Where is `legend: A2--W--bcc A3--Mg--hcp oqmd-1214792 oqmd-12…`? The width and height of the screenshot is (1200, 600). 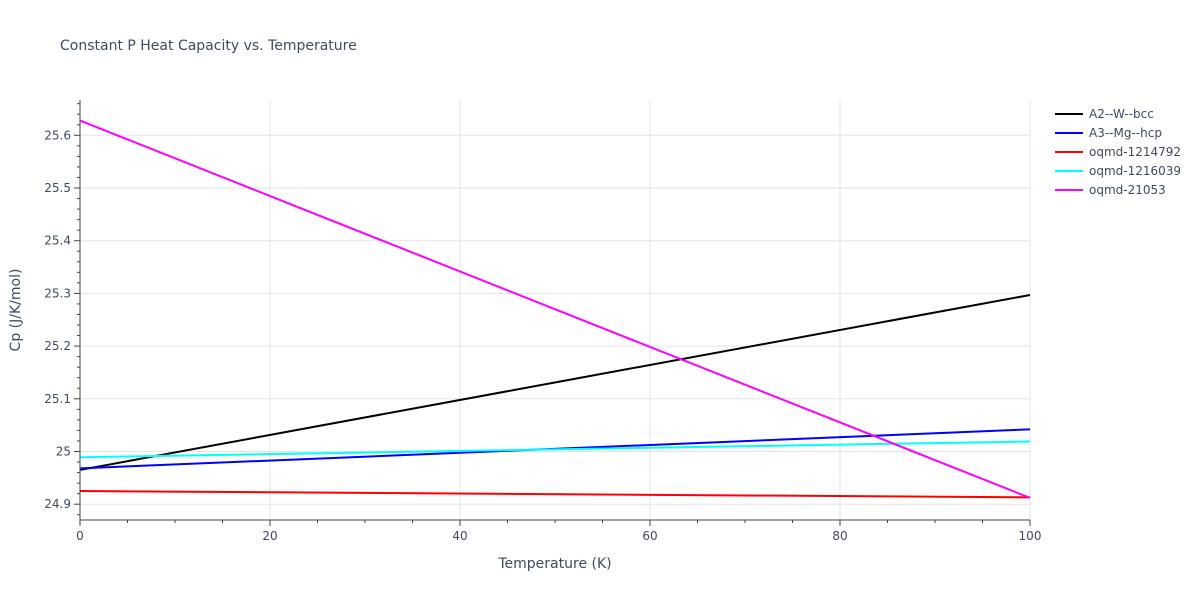 legend: A2--W--bcc A3--Mg--hcp oqmd-1214792 oqmd-12… is located at coordinates (1118, 152).